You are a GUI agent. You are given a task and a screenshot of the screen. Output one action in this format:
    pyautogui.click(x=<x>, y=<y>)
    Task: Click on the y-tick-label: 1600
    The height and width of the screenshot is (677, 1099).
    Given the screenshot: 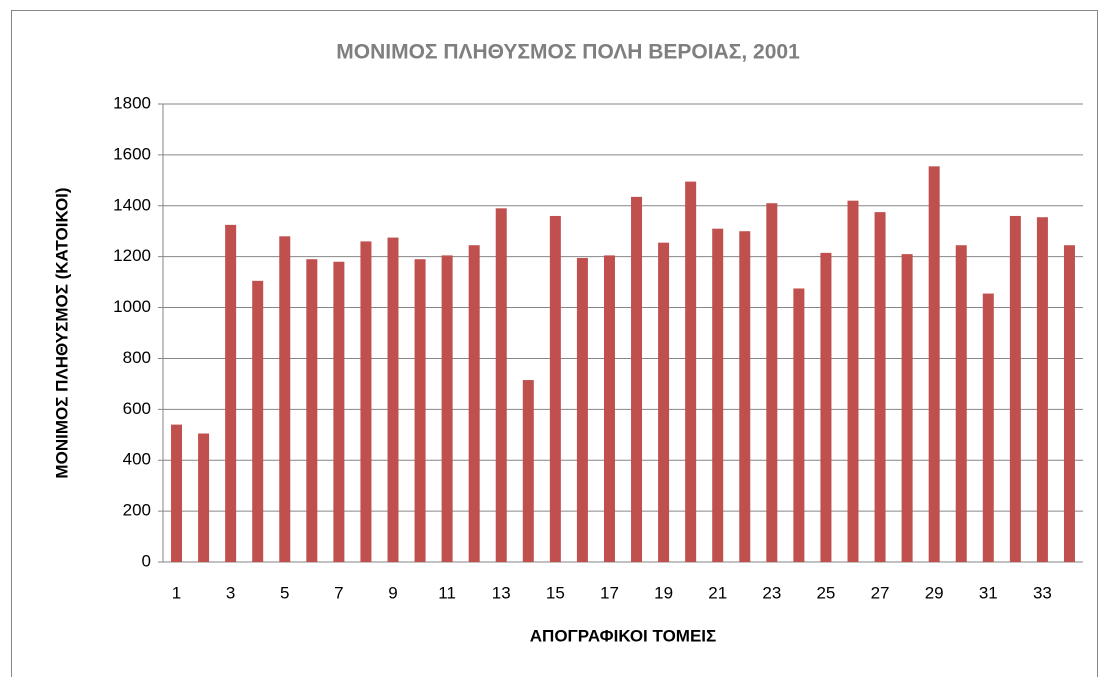 What is the action you would take?
    pyautogui.click(x=132, y=153)
    